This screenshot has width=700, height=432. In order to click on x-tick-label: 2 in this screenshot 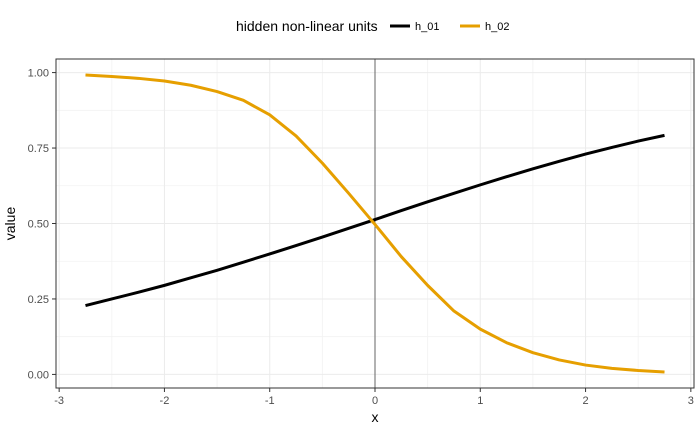, I will do `click(585, 401)`.